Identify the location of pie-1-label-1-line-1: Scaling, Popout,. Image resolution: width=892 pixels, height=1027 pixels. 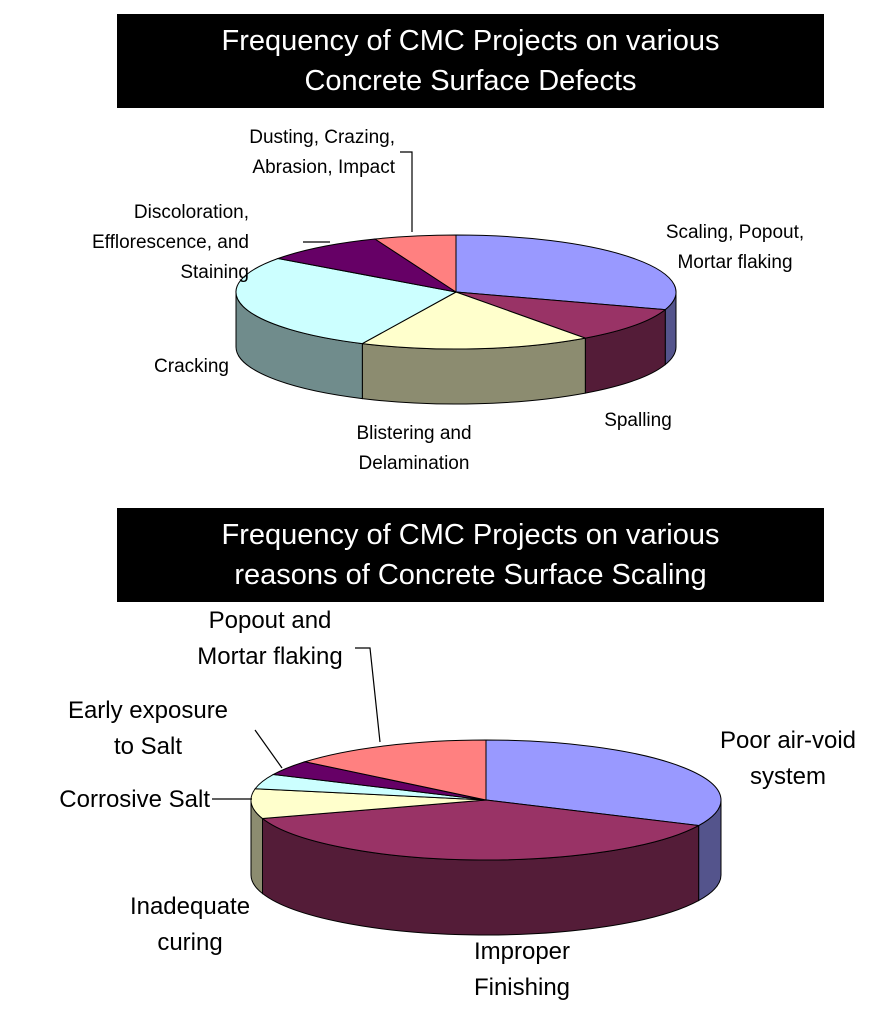
(735, 232).